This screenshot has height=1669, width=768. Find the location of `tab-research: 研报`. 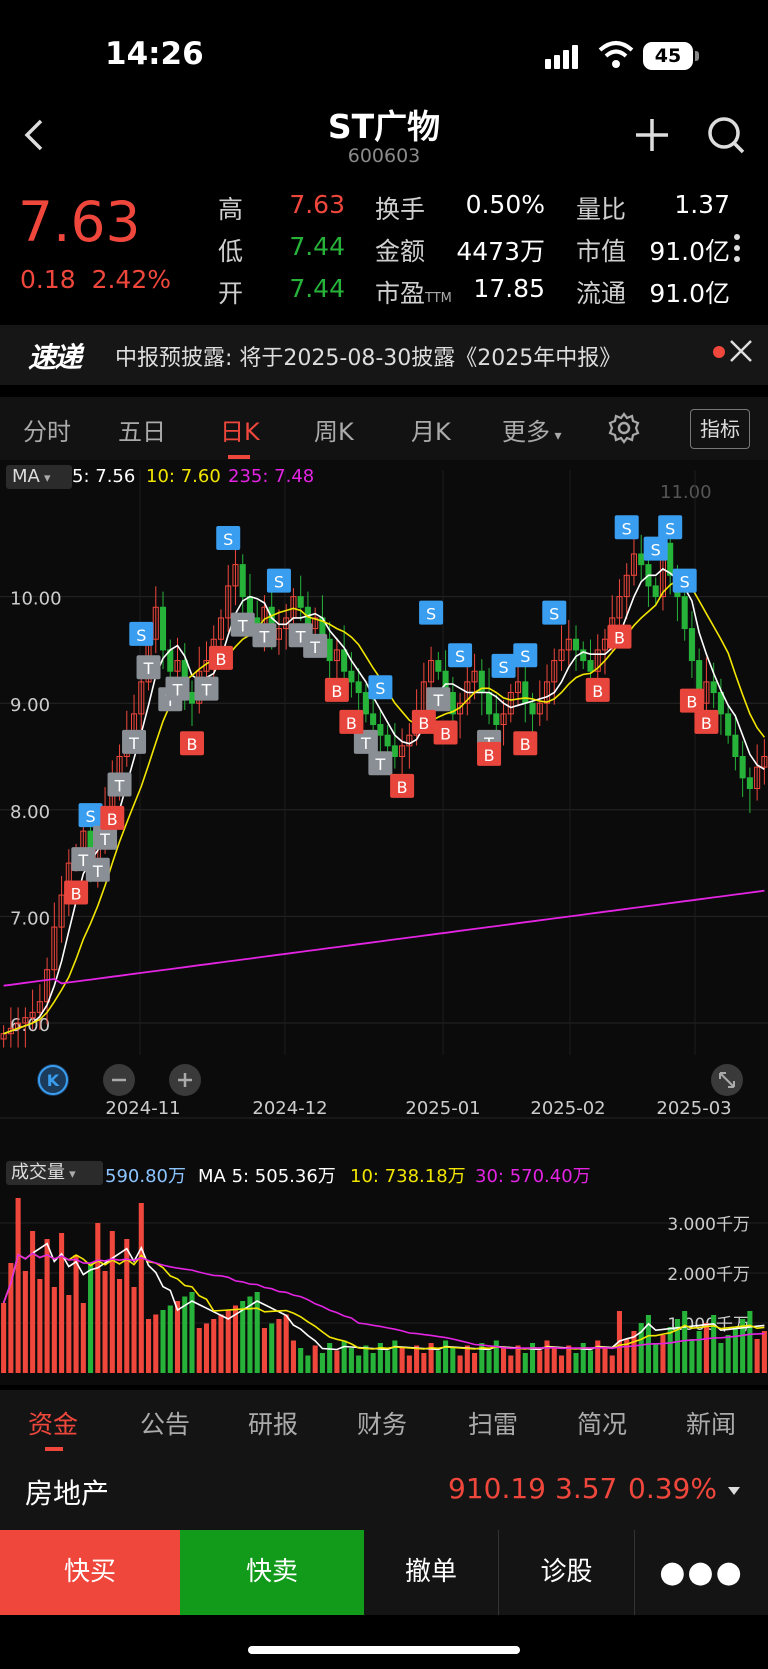

tab-research: 研报 is located at coordinates (273, 1424).